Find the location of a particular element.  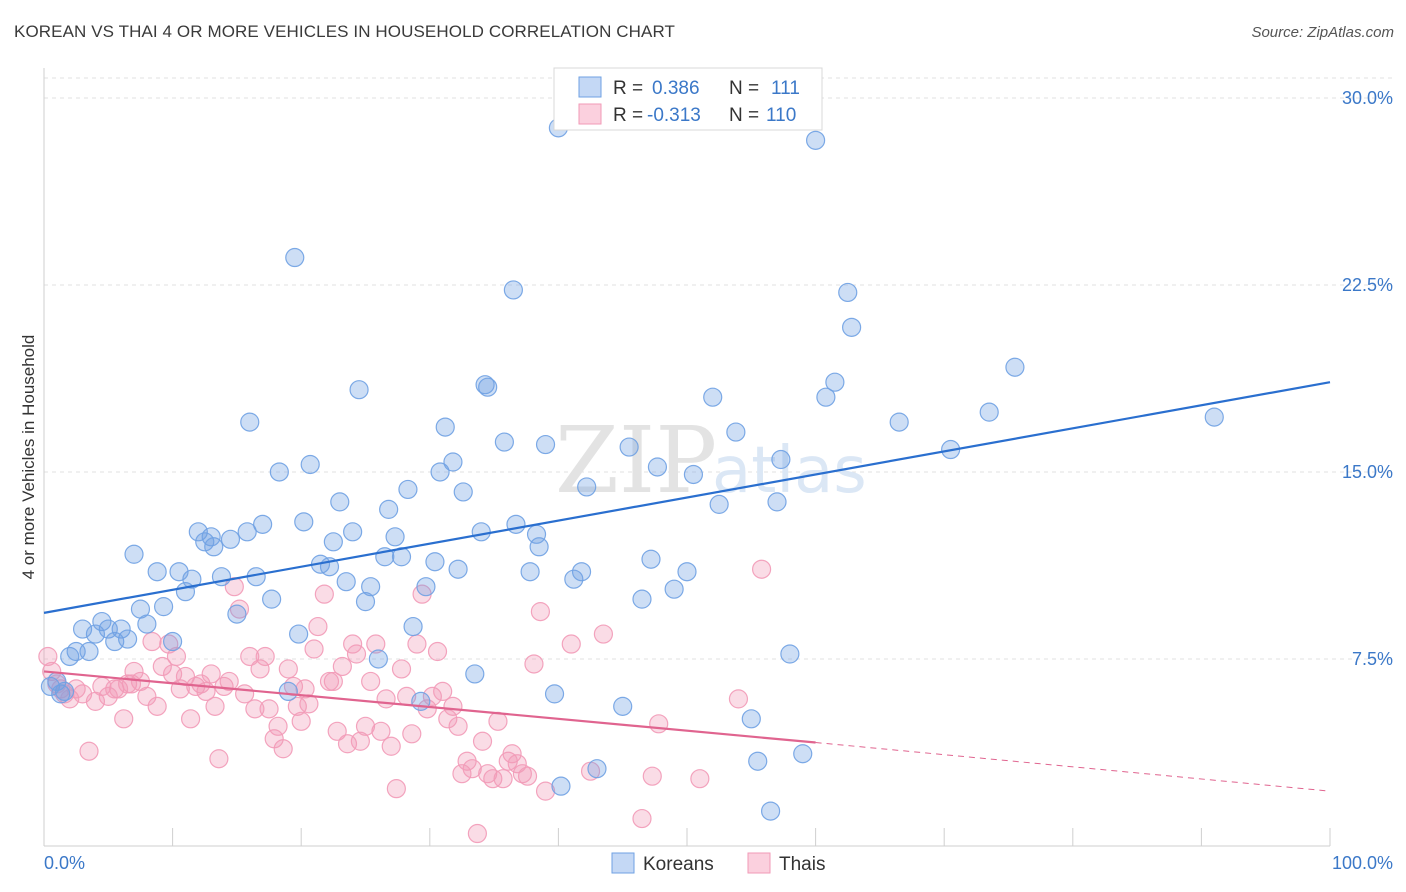

bottom-legend-thai-swatch is located at coordinates (759, 863).